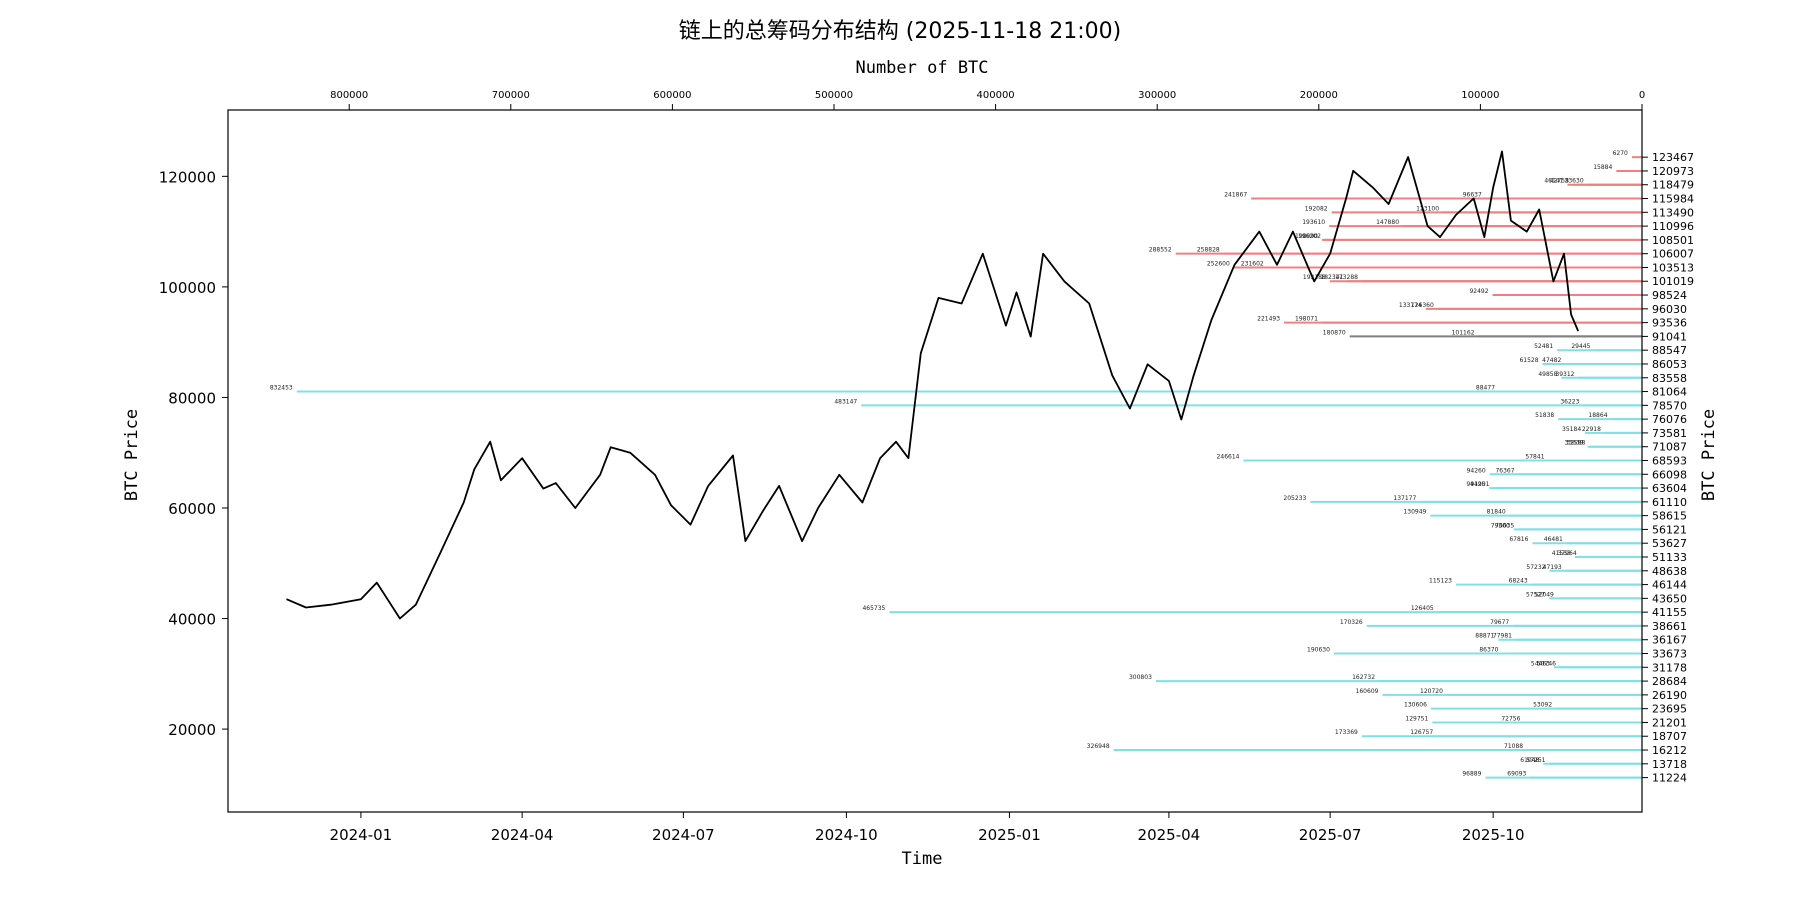 The image size is (1800, 900). What do you see at coordinates (1575, 443) in the screenshot?
I see `bar-value-label: 32588` at bounding box center [1575, 443].